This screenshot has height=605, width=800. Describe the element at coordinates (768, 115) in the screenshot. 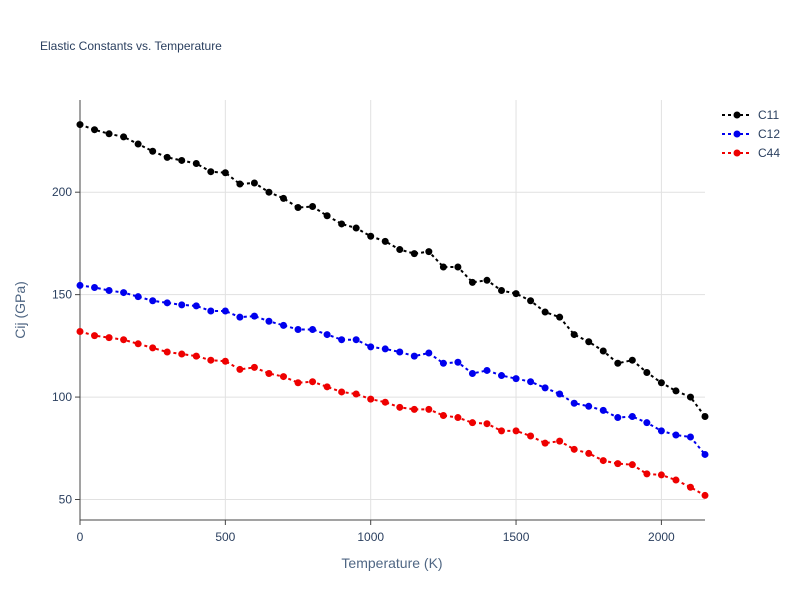

I see `legend-label: C11` at that location.